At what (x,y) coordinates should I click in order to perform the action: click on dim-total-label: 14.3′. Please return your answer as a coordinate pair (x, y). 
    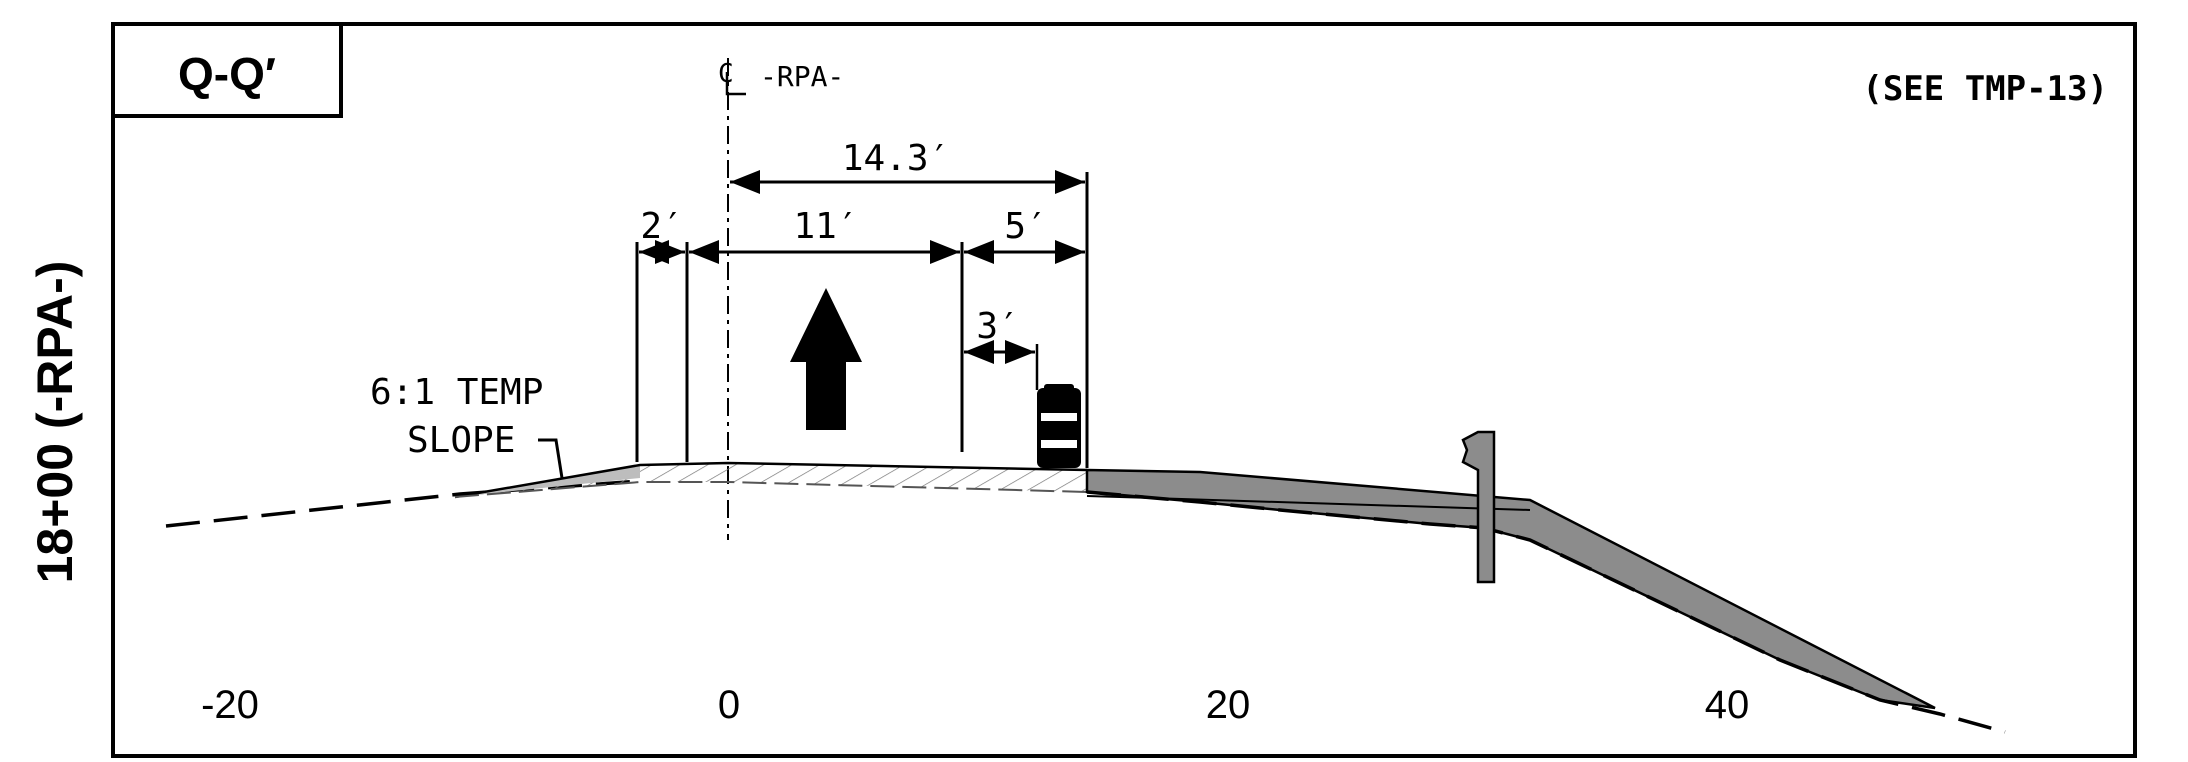
    Looking at the image, I should click on (896, 158).